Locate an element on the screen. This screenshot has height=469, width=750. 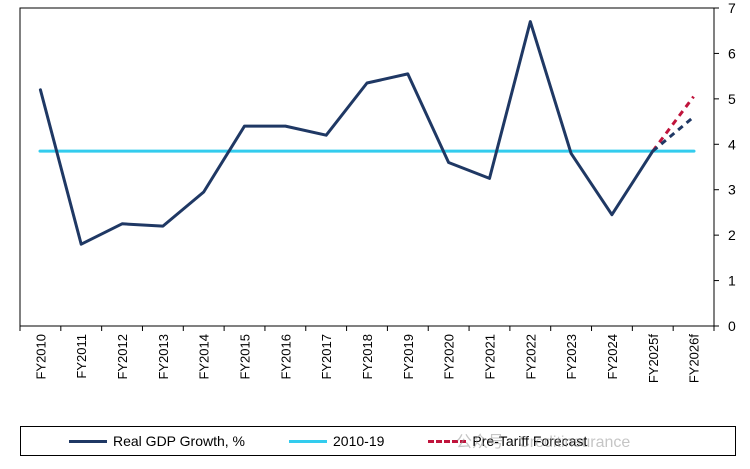
legend-item-2010-19: 2010-19 is located at coordinates (336, 441).